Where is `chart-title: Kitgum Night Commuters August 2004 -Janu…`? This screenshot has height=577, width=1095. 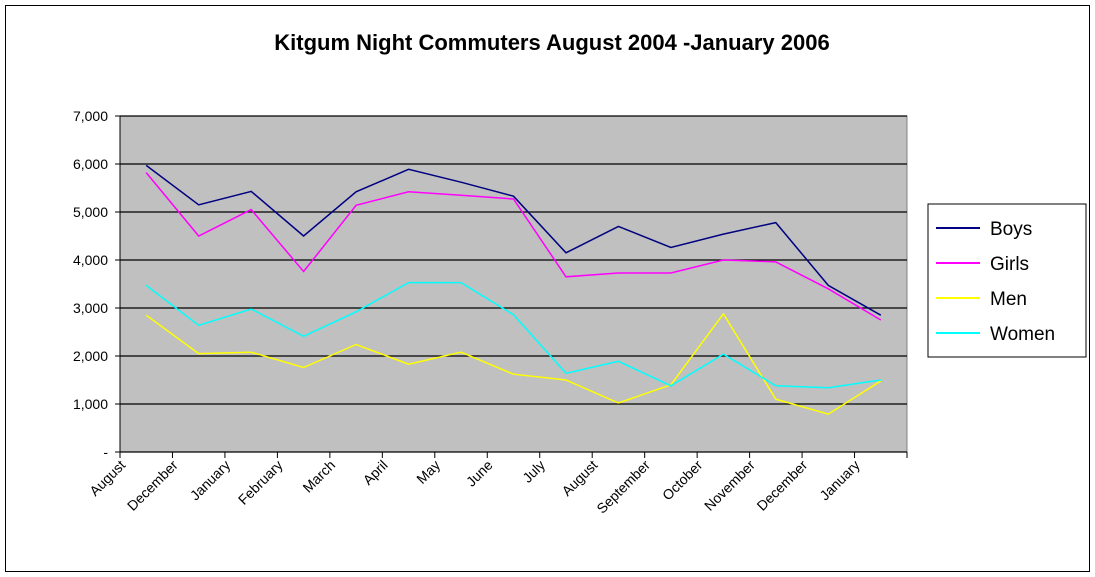
chart-title: Kitgum Night Commuters August 2004 -Janu… is located at coordinates (551, 42).